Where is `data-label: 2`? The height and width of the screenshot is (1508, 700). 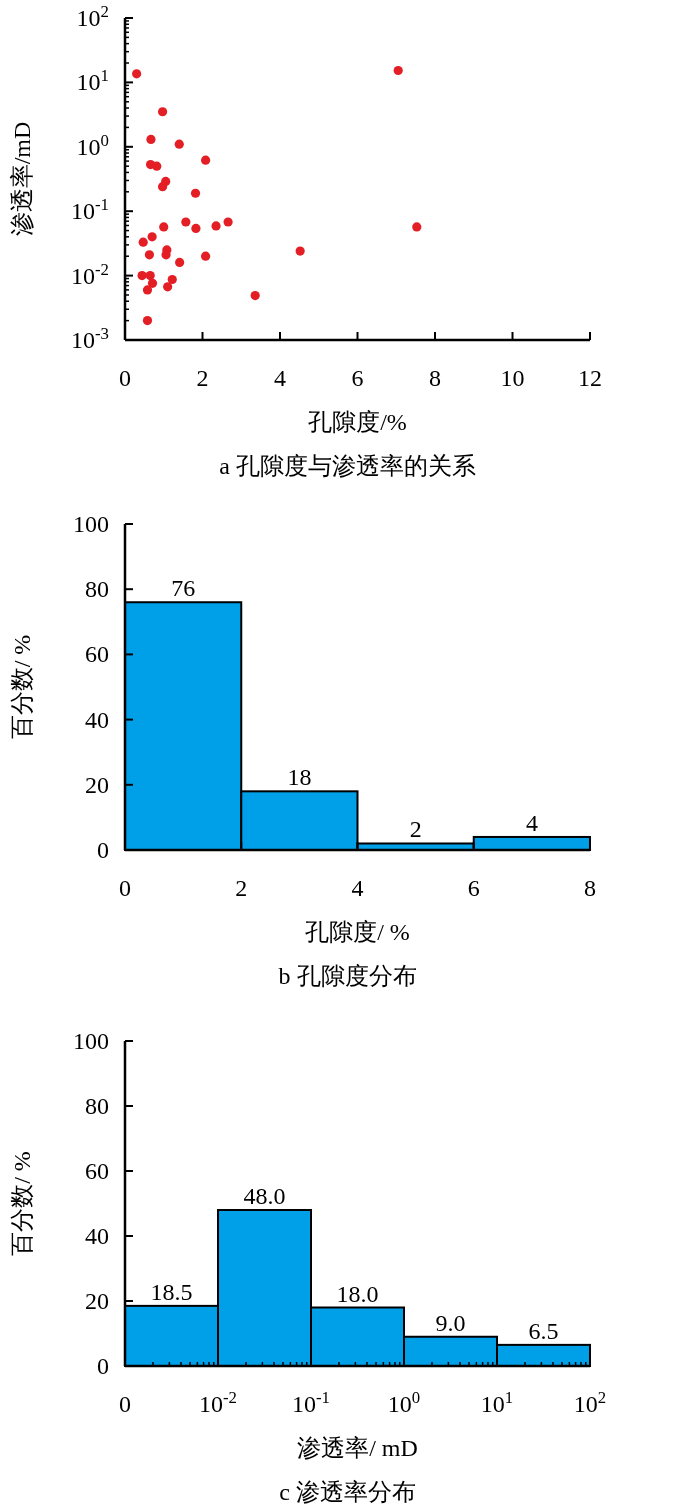 data-label: 2 is located at coordinates (415, 829).